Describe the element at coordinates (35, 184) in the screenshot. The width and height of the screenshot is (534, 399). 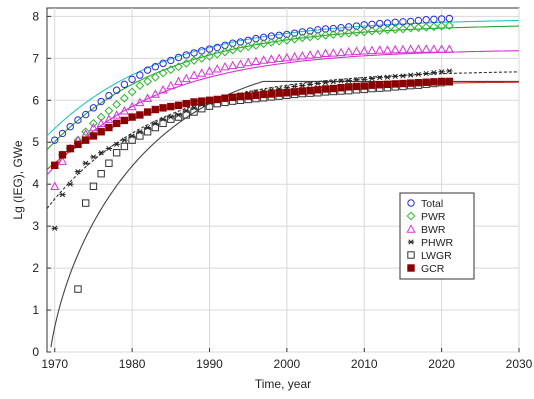
I see `y-tick-label: 4` at that location.